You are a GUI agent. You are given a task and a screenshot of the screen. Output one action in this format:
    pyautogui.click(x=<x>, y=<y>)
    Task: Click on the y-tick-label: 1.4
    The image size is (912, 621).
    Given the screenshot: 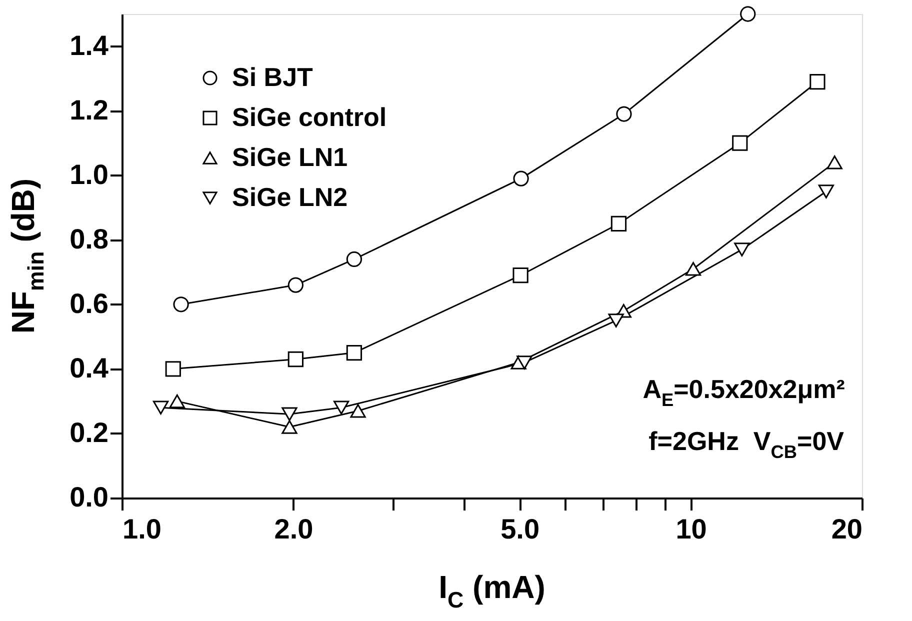 What is the action you would take?
    pyautogui.click(x=89, y=45)
    